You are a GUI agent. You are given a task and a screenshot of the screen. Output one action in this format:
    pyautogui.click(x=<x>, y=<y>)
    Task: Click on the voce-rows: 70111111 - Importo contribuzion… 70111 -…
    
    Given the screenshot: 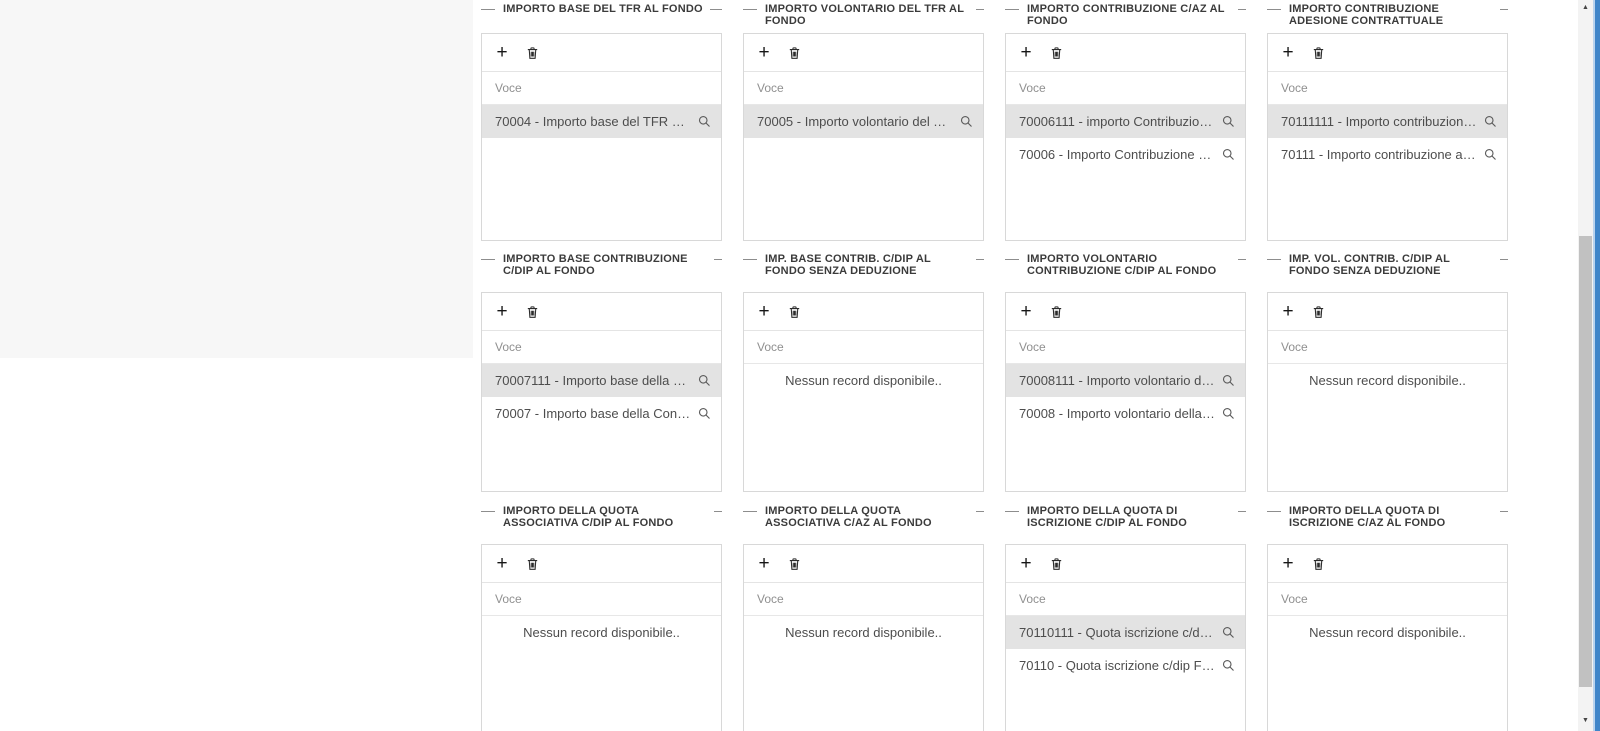 What is the action you would take?
    pyautogui.click(x=1387, y=172)
    